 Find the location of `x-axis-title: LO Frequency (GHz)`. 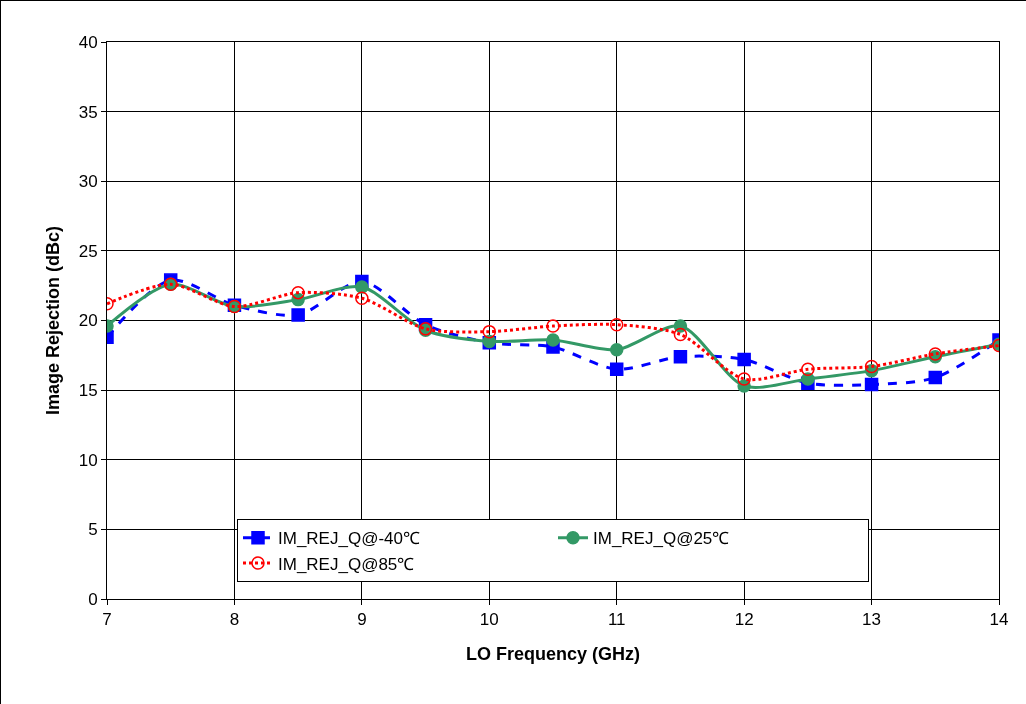

x-axis-title: LO Frequency (GHz) is located at coordinates (553, 653).